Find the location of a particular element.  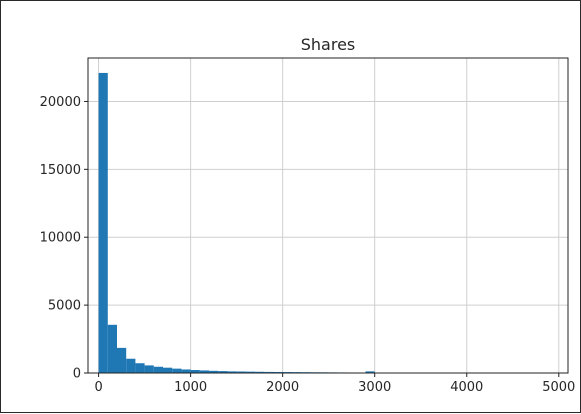

y-tick-label: 10000 is located at coordinates (60, 238).